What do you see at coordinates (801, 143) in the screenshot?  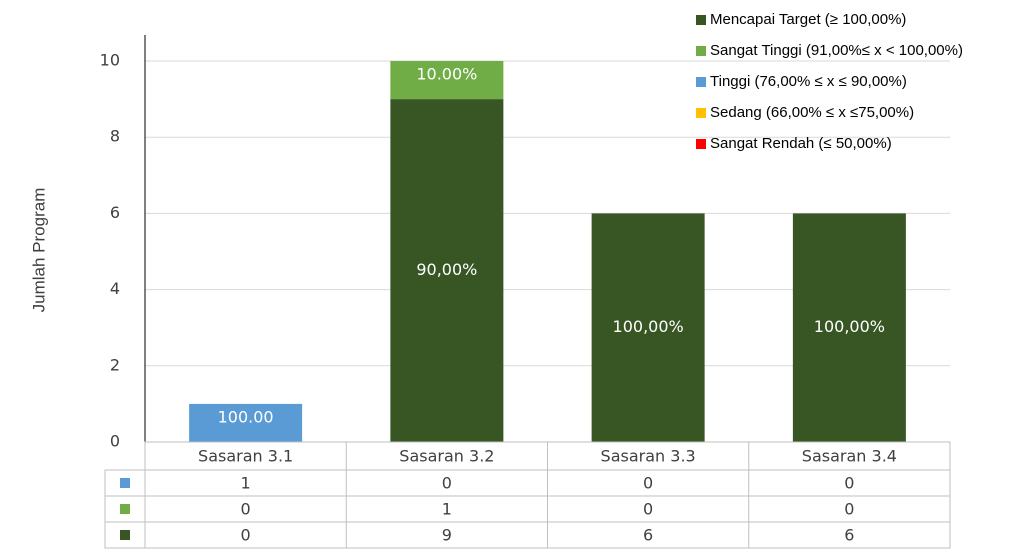 I see `legend-label: Sangat Rendah (≤ 50,00%)` at bounding box center [801, 143].